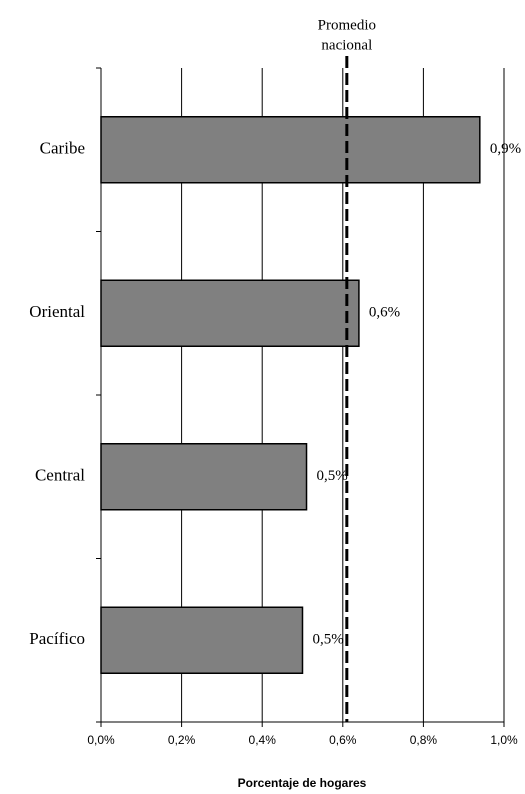 Image resolution: width=525 pixels, height=794 pixels. I want to click on x-tick-label: 0,2%, so click(182, 740).